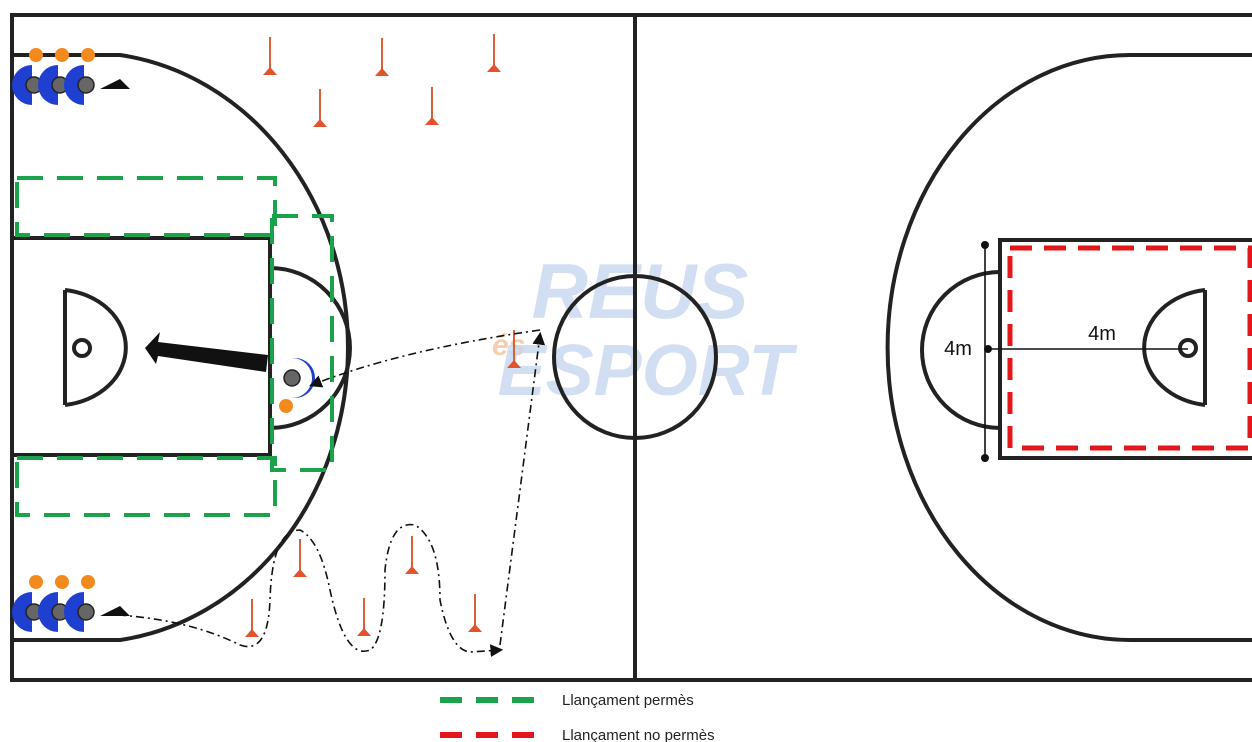 The image size is (1252, 742). What do you see at coordinates (425, 358) in the screenshot?
I see `pass-path` at bounding box center [425, 358].